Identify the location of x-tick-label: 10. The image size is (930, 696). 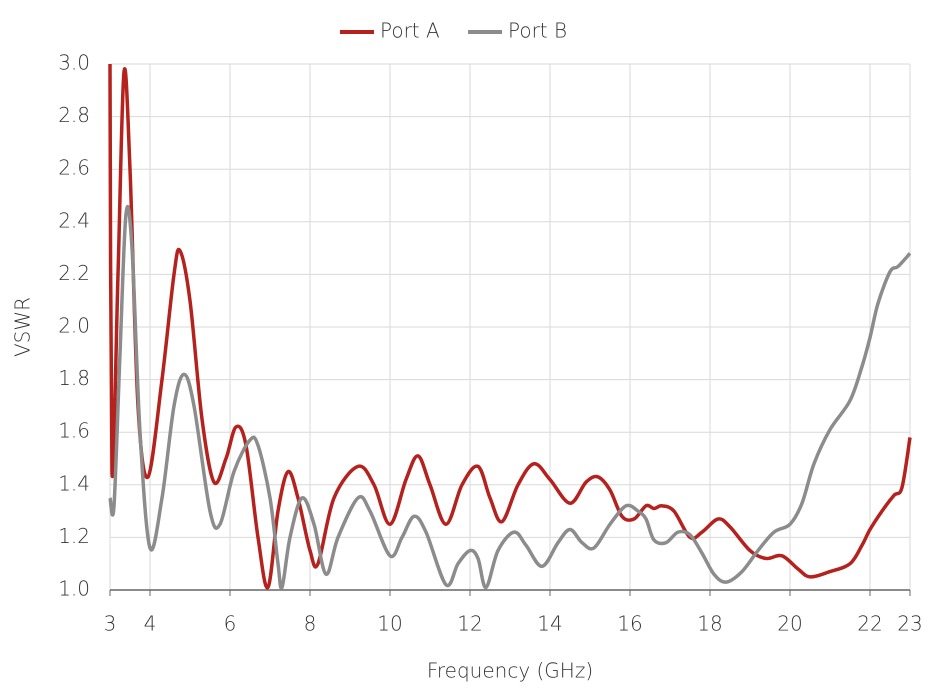
(389, 624).